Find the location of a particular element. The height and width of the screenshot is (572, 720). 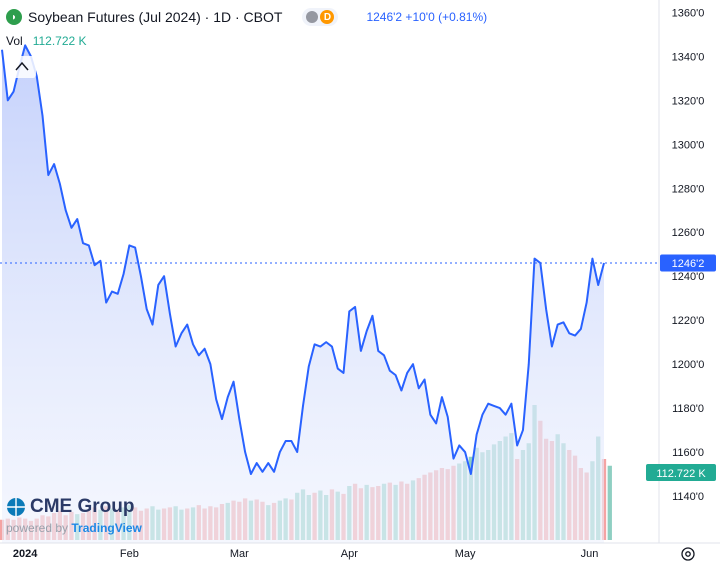

settings-icon is located at coordinates (688, 554).